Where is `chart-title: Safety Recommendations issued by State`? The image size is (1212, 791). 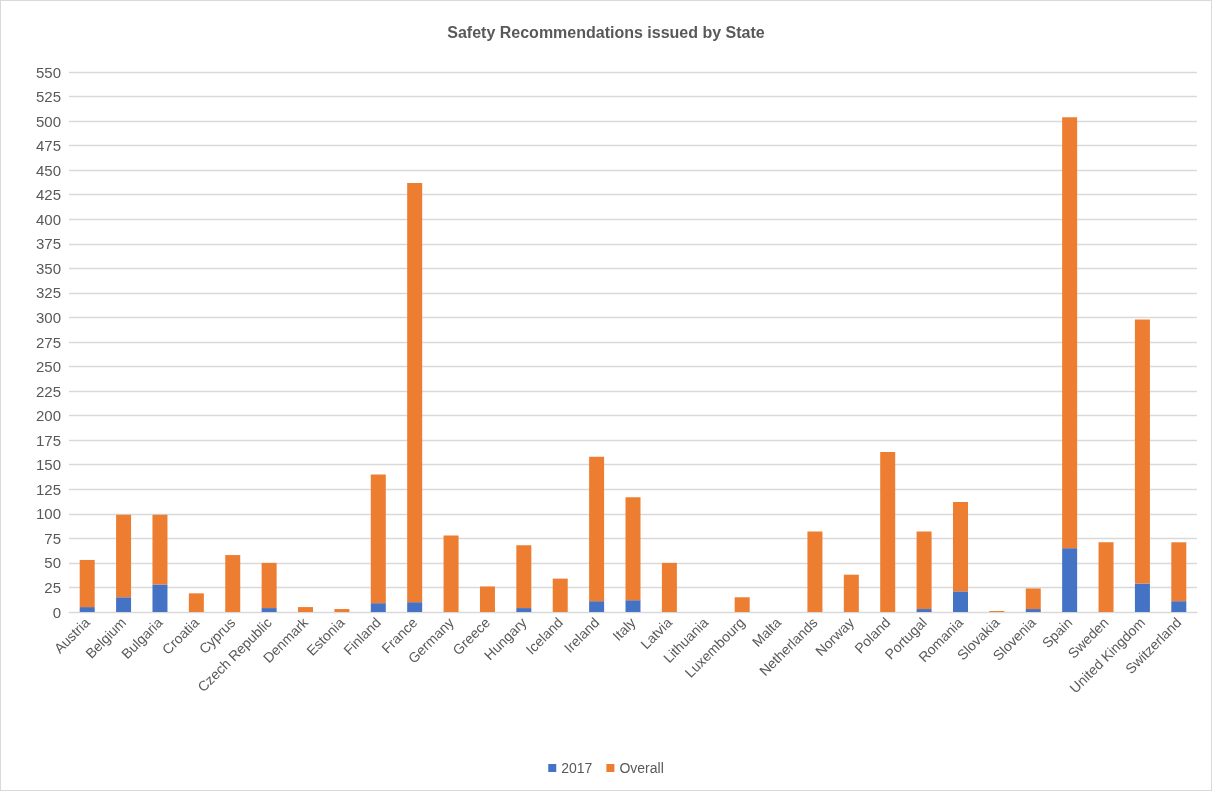
chart-title: Safety Recommendations issued by State is located at coordinates (606, 32).